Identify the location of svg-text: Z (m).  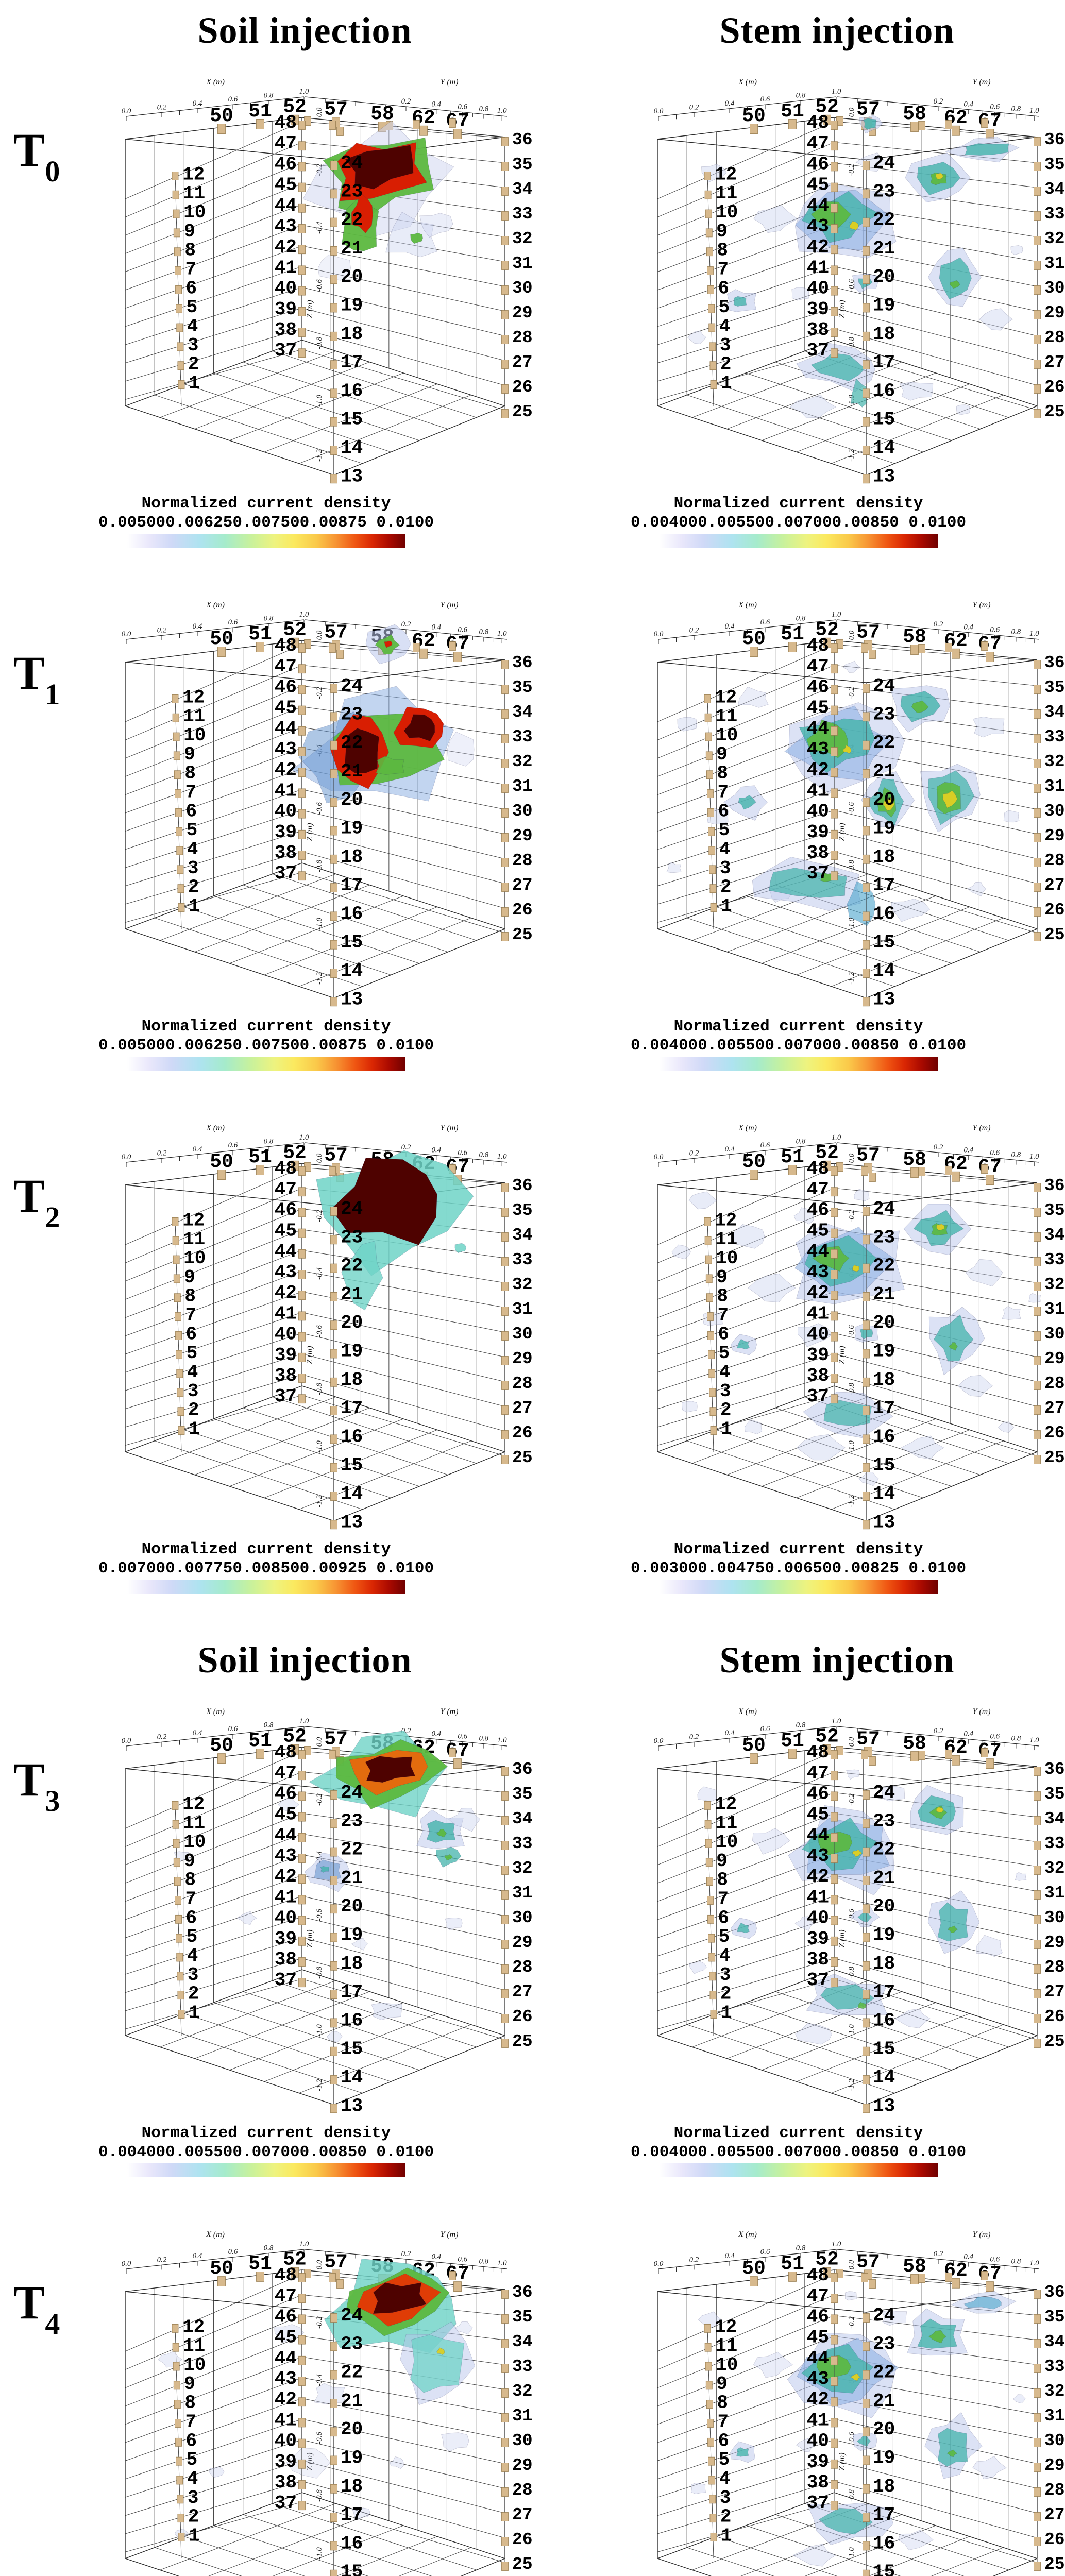
(842, 1938).